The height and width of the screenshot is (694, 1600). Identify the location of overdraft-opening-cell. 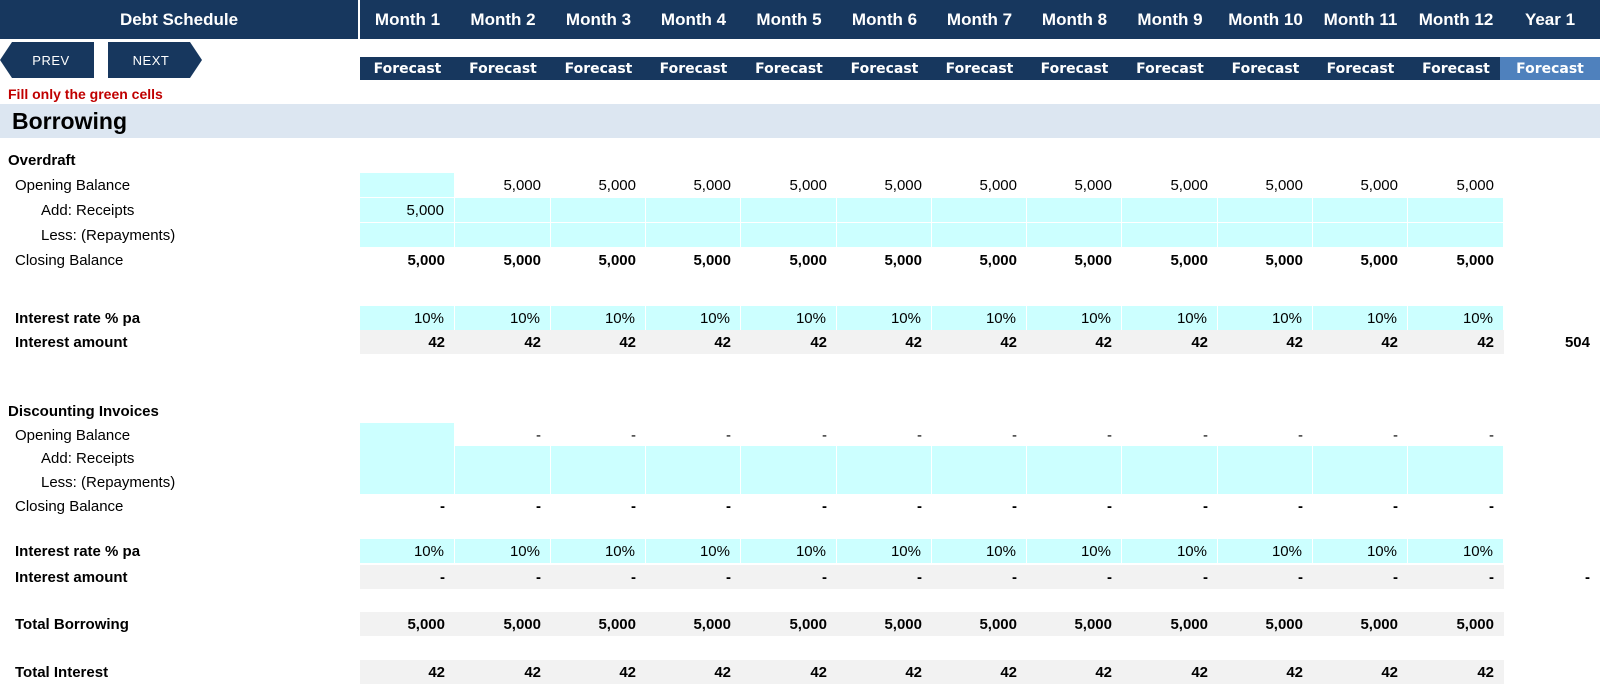
(407, 185).